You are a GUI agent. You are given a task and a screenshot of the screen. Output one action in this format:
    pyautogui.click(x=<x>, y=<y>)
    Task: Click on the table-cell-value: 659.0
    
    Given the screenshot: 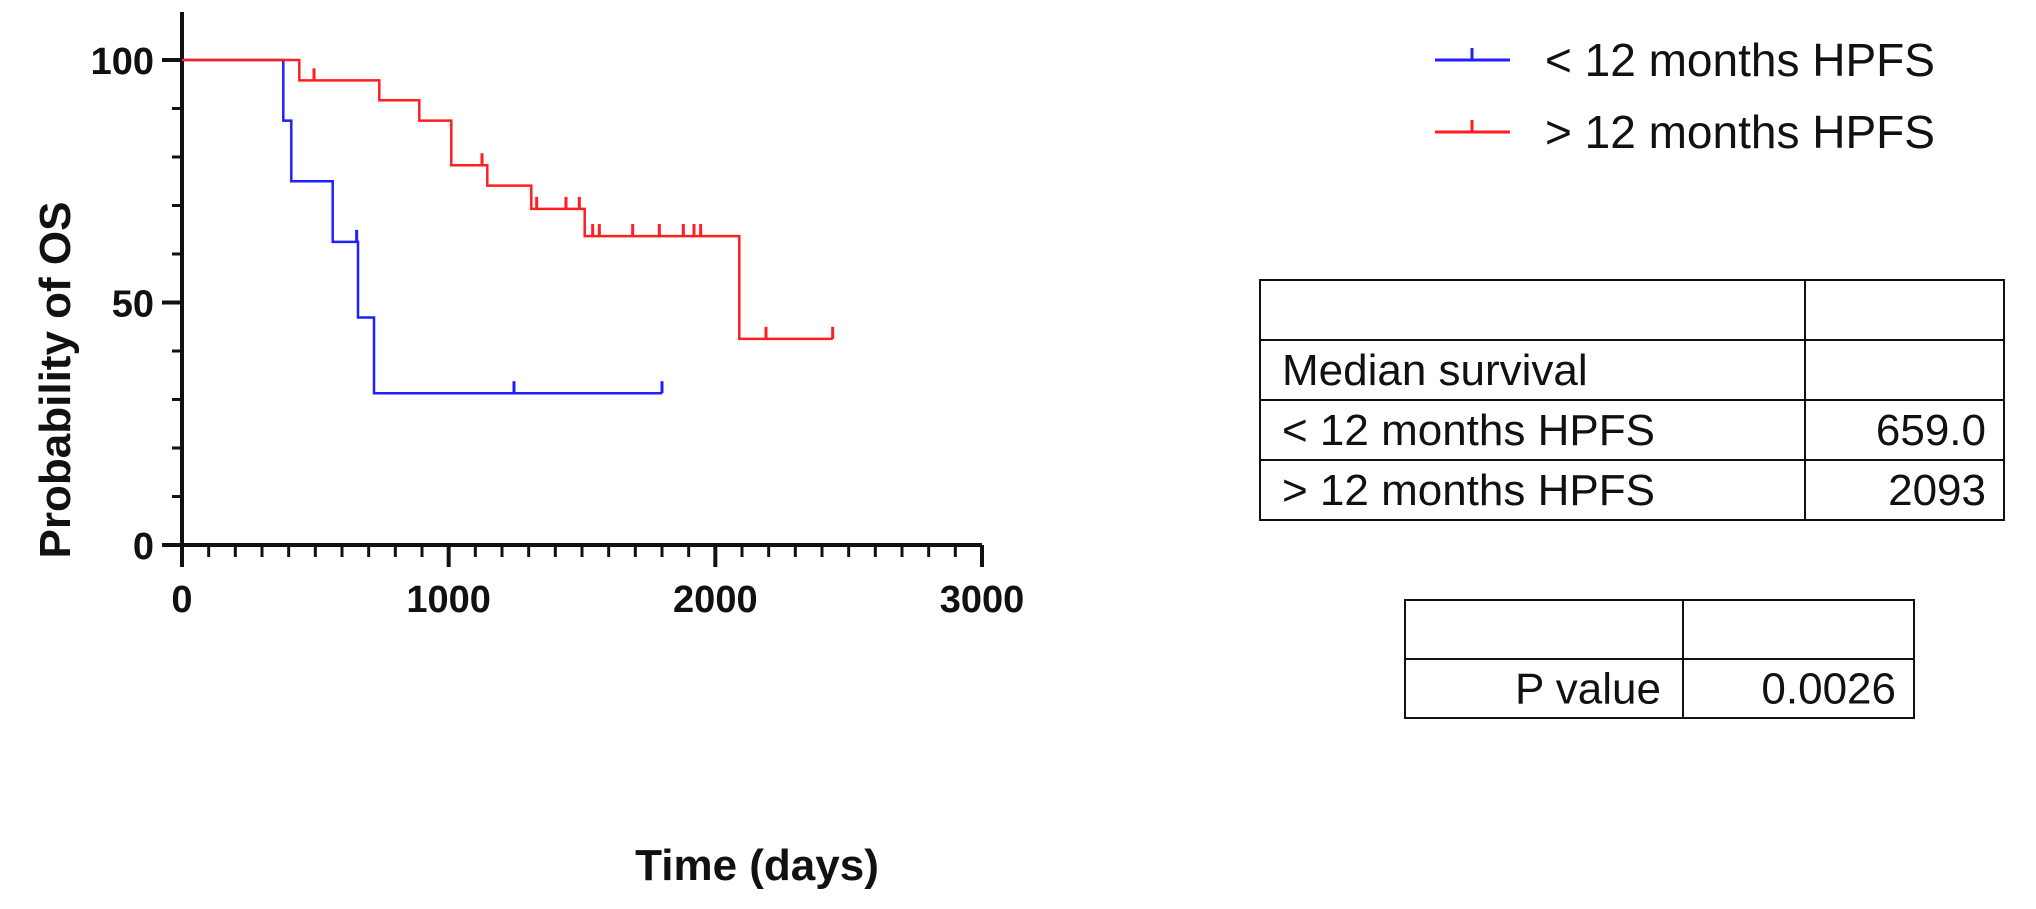 What is the action you would take?
    pyautogui.click(x=1931, y=430)
    